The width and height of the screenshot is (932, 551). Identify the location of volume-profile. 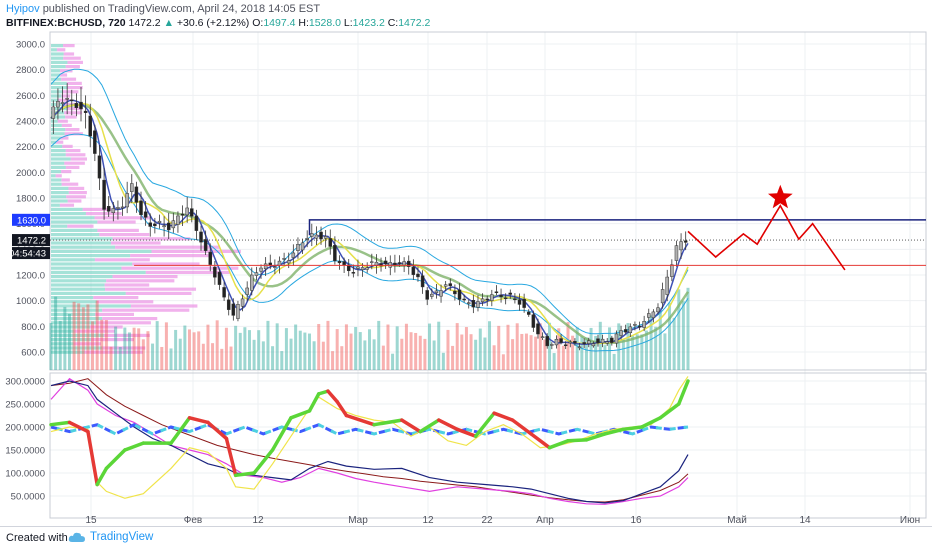
(146, 199).